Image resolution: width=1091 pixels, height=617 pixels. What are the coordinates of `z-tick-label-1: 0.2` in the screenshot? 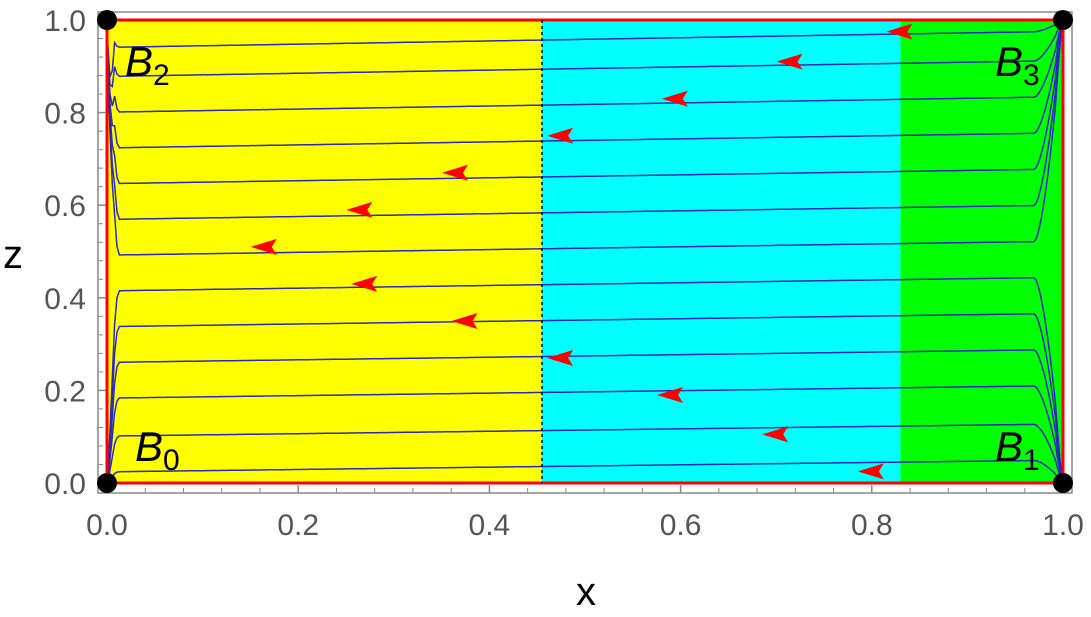 It's located at (65, 391).